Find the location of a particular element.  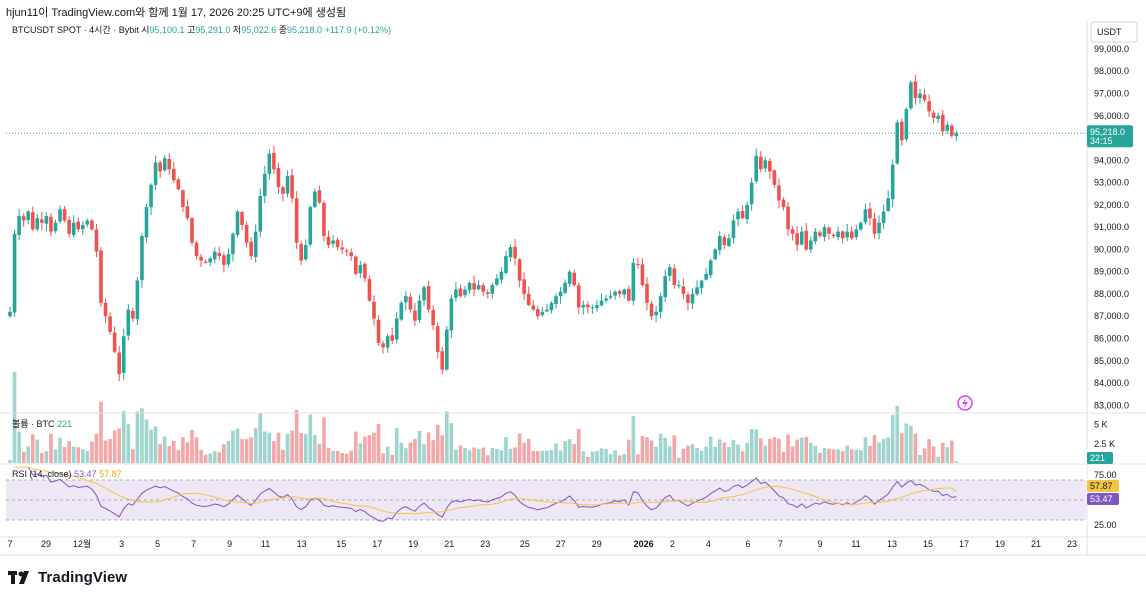

rsi-pane is located at coordinates (546, 494).